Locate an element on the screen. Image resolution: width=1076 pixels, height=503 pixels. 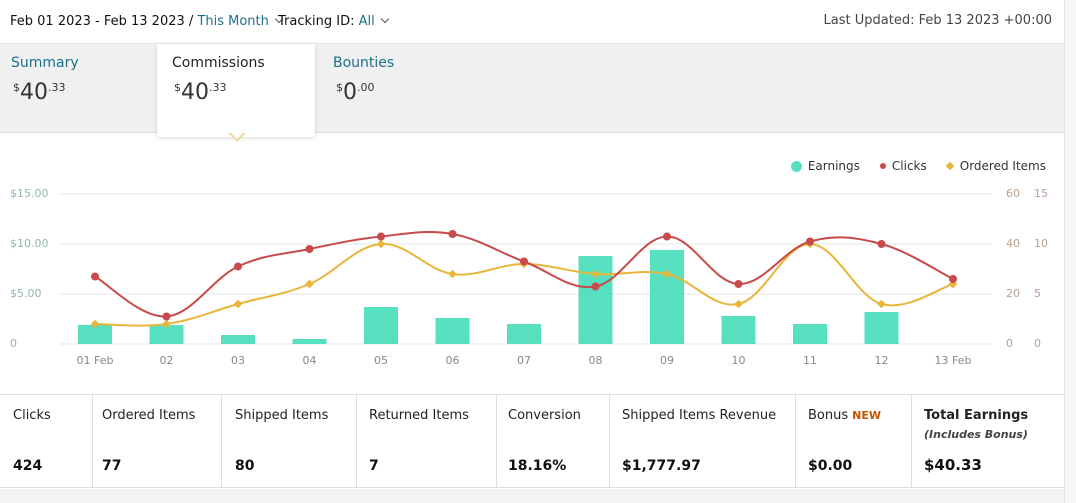
x-axis-tick: 07 is located at coordinates (524, 360).